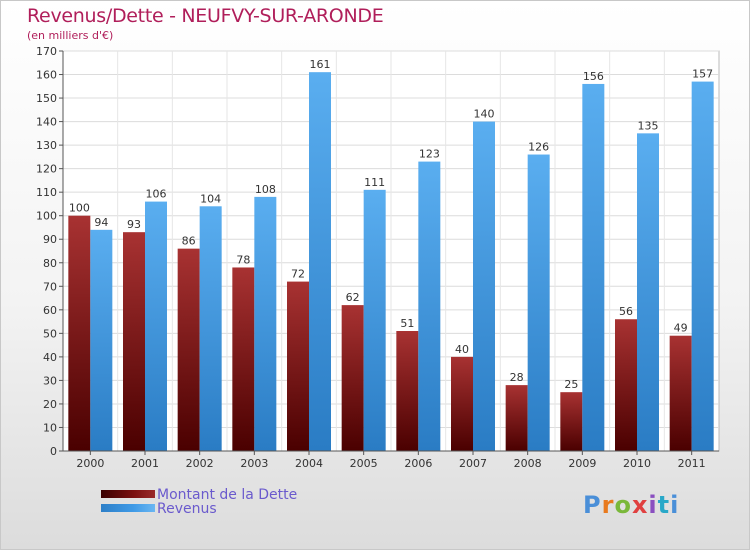  Describe the element at coordinates (50, 427) in the screenshot. I see `y-tick-label: 10` at that location.